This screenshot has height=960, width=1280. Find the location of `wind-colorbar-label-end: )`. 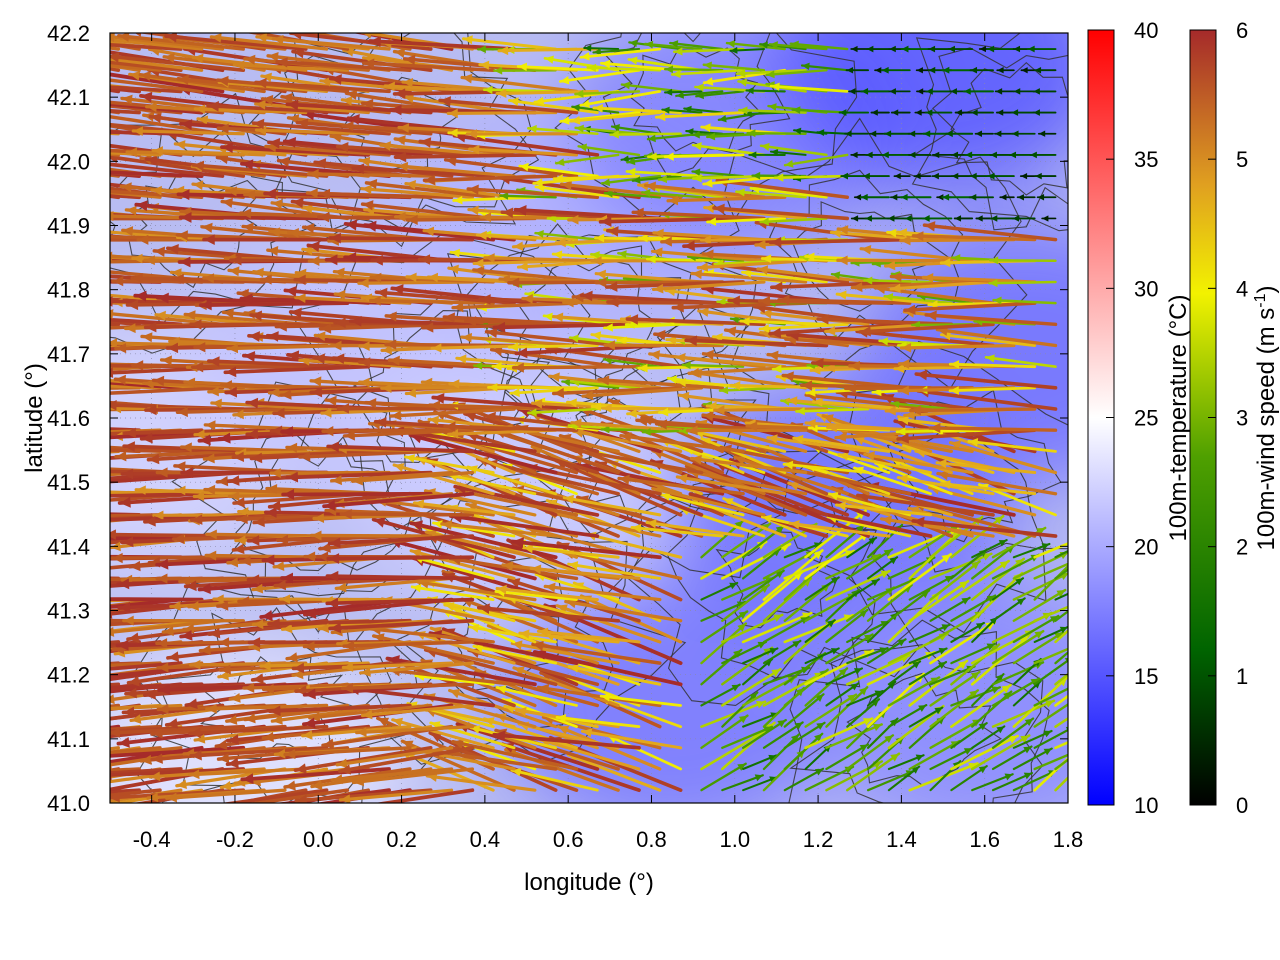

wind-colorbar-label-end: ) is located at coordinates (1266, 290).